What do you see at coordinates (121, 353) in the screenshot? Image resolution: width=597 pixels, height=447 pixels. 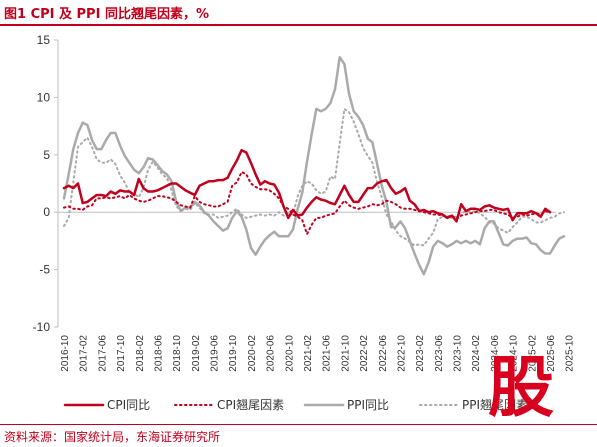 I see `x-tick-label: 2017-10` at bounding box center [121, 353].